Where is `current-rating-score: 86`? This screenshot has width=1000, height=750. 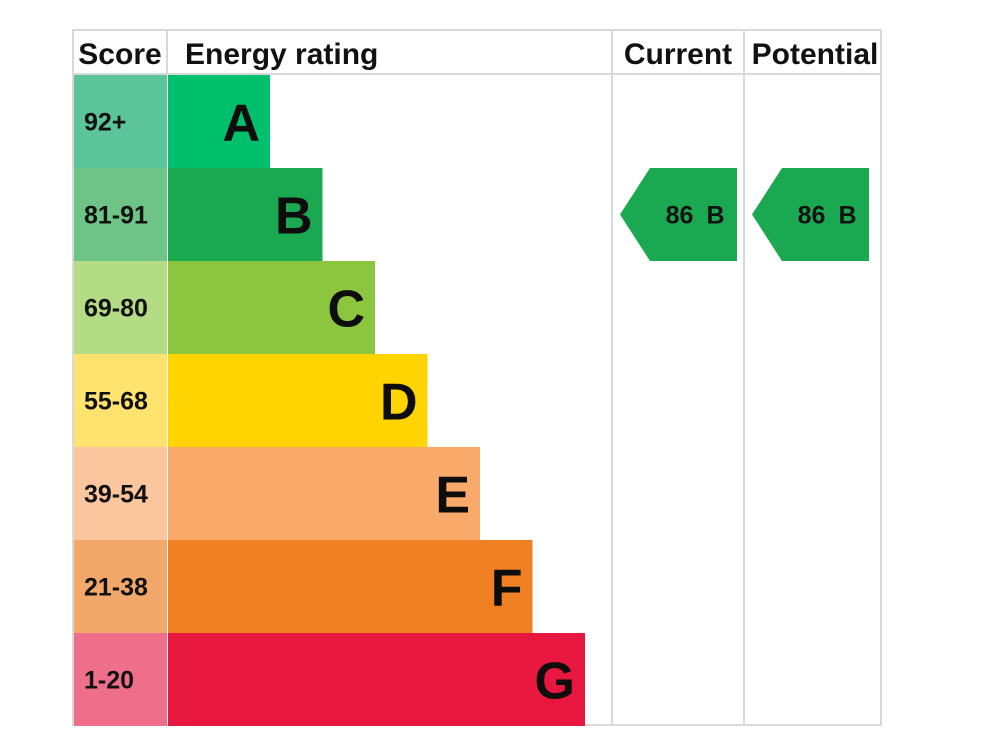 current-rating-score: 86 is located at coordinates (680, 216).